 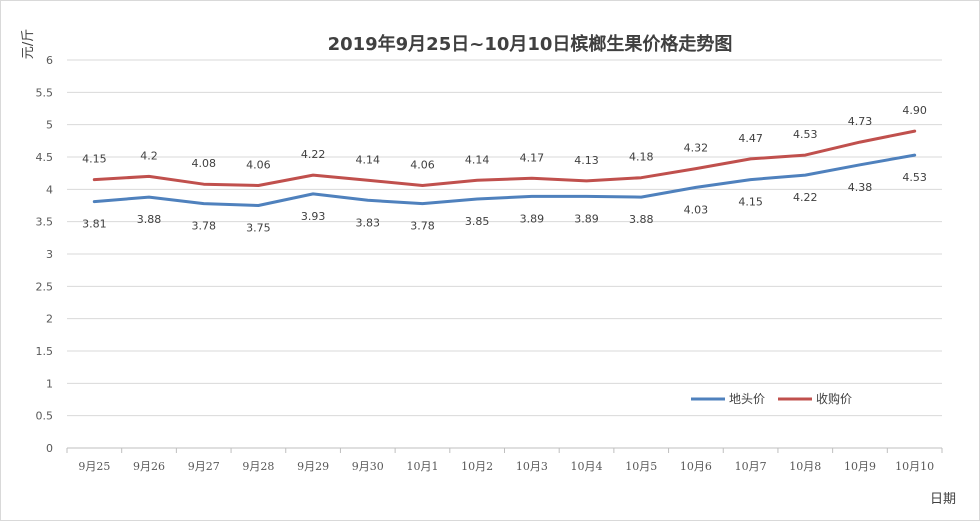 I want to click on y-tick-label: 6, so click(x=49, y=60).